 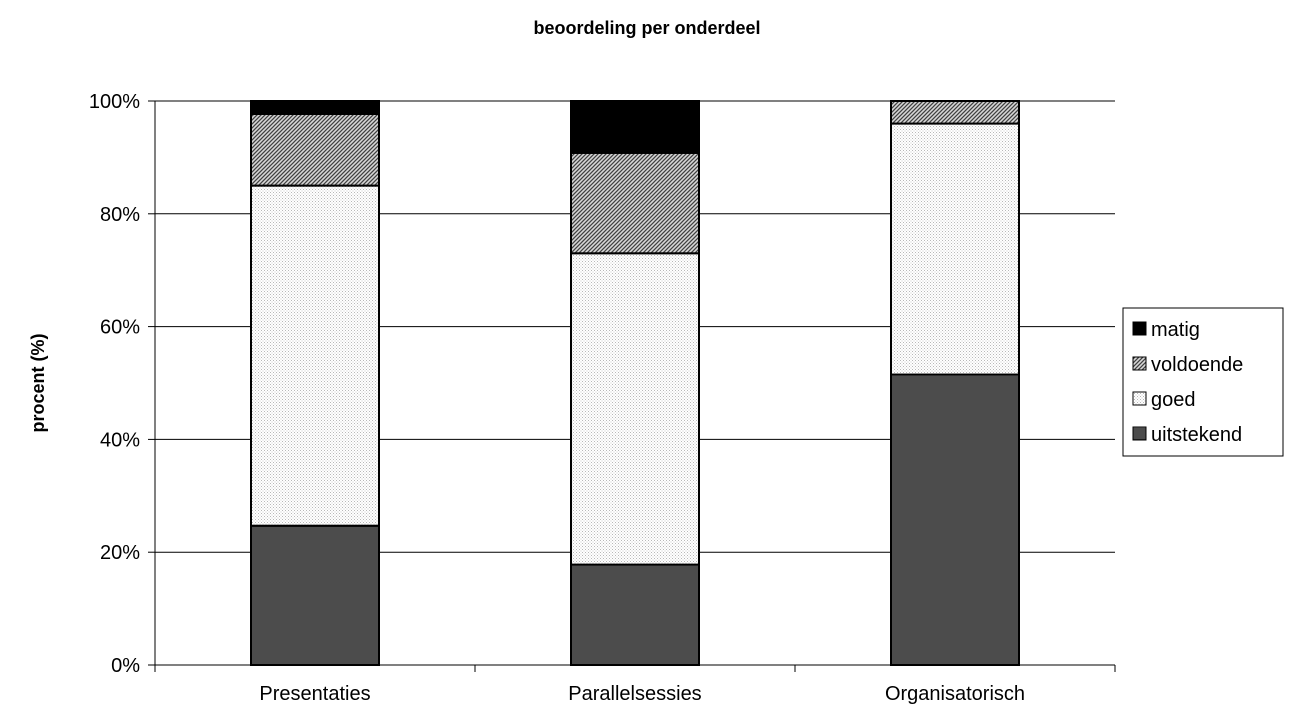 What do you see at coordinates (114, 102) in the screenshot?
I see `y-tick-label: 100%` at bounding box center [114, 102].